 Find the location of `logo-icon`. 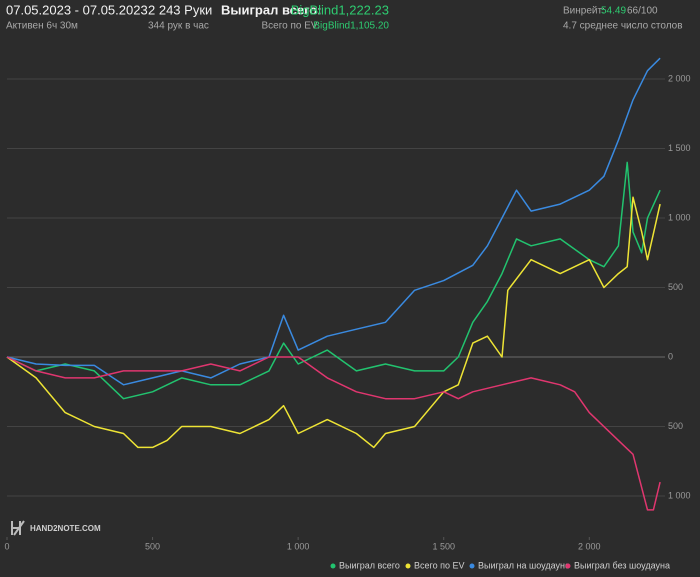

logo-icon is located at coordinates (18, 528).